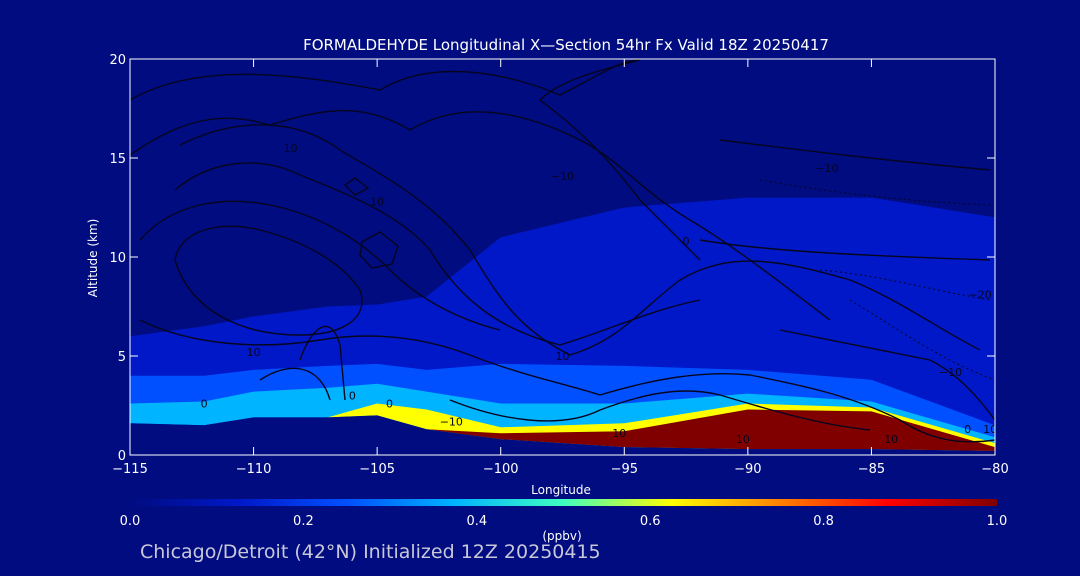 The width and height of the screenshot is (1080, 576). What do you see at coordinates (823, 521) in the screenshot?
I see `colorbar-tick-label: 0.8` at bounding box center [823, 521].